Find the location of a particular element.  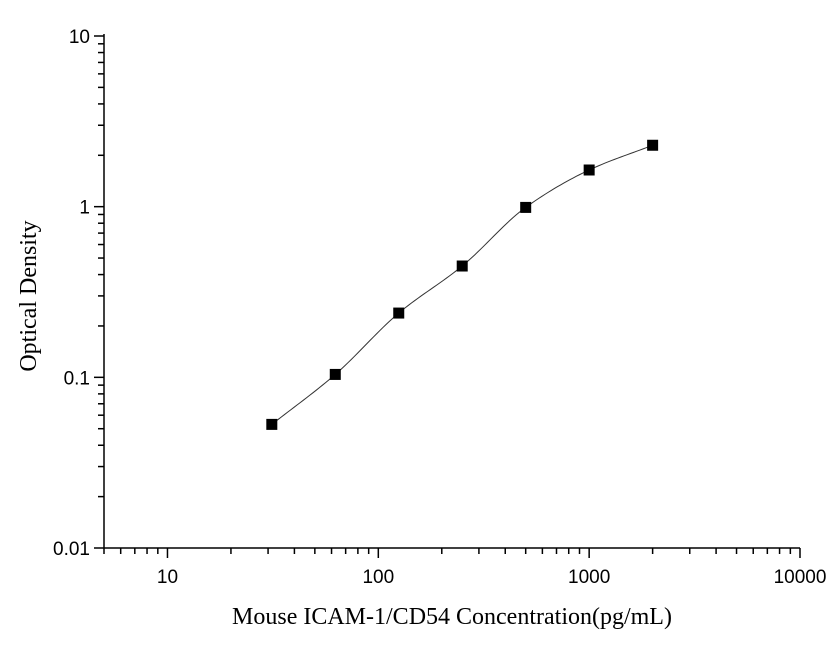

y-tick-label: 1 is located at coordinates (84, 208).